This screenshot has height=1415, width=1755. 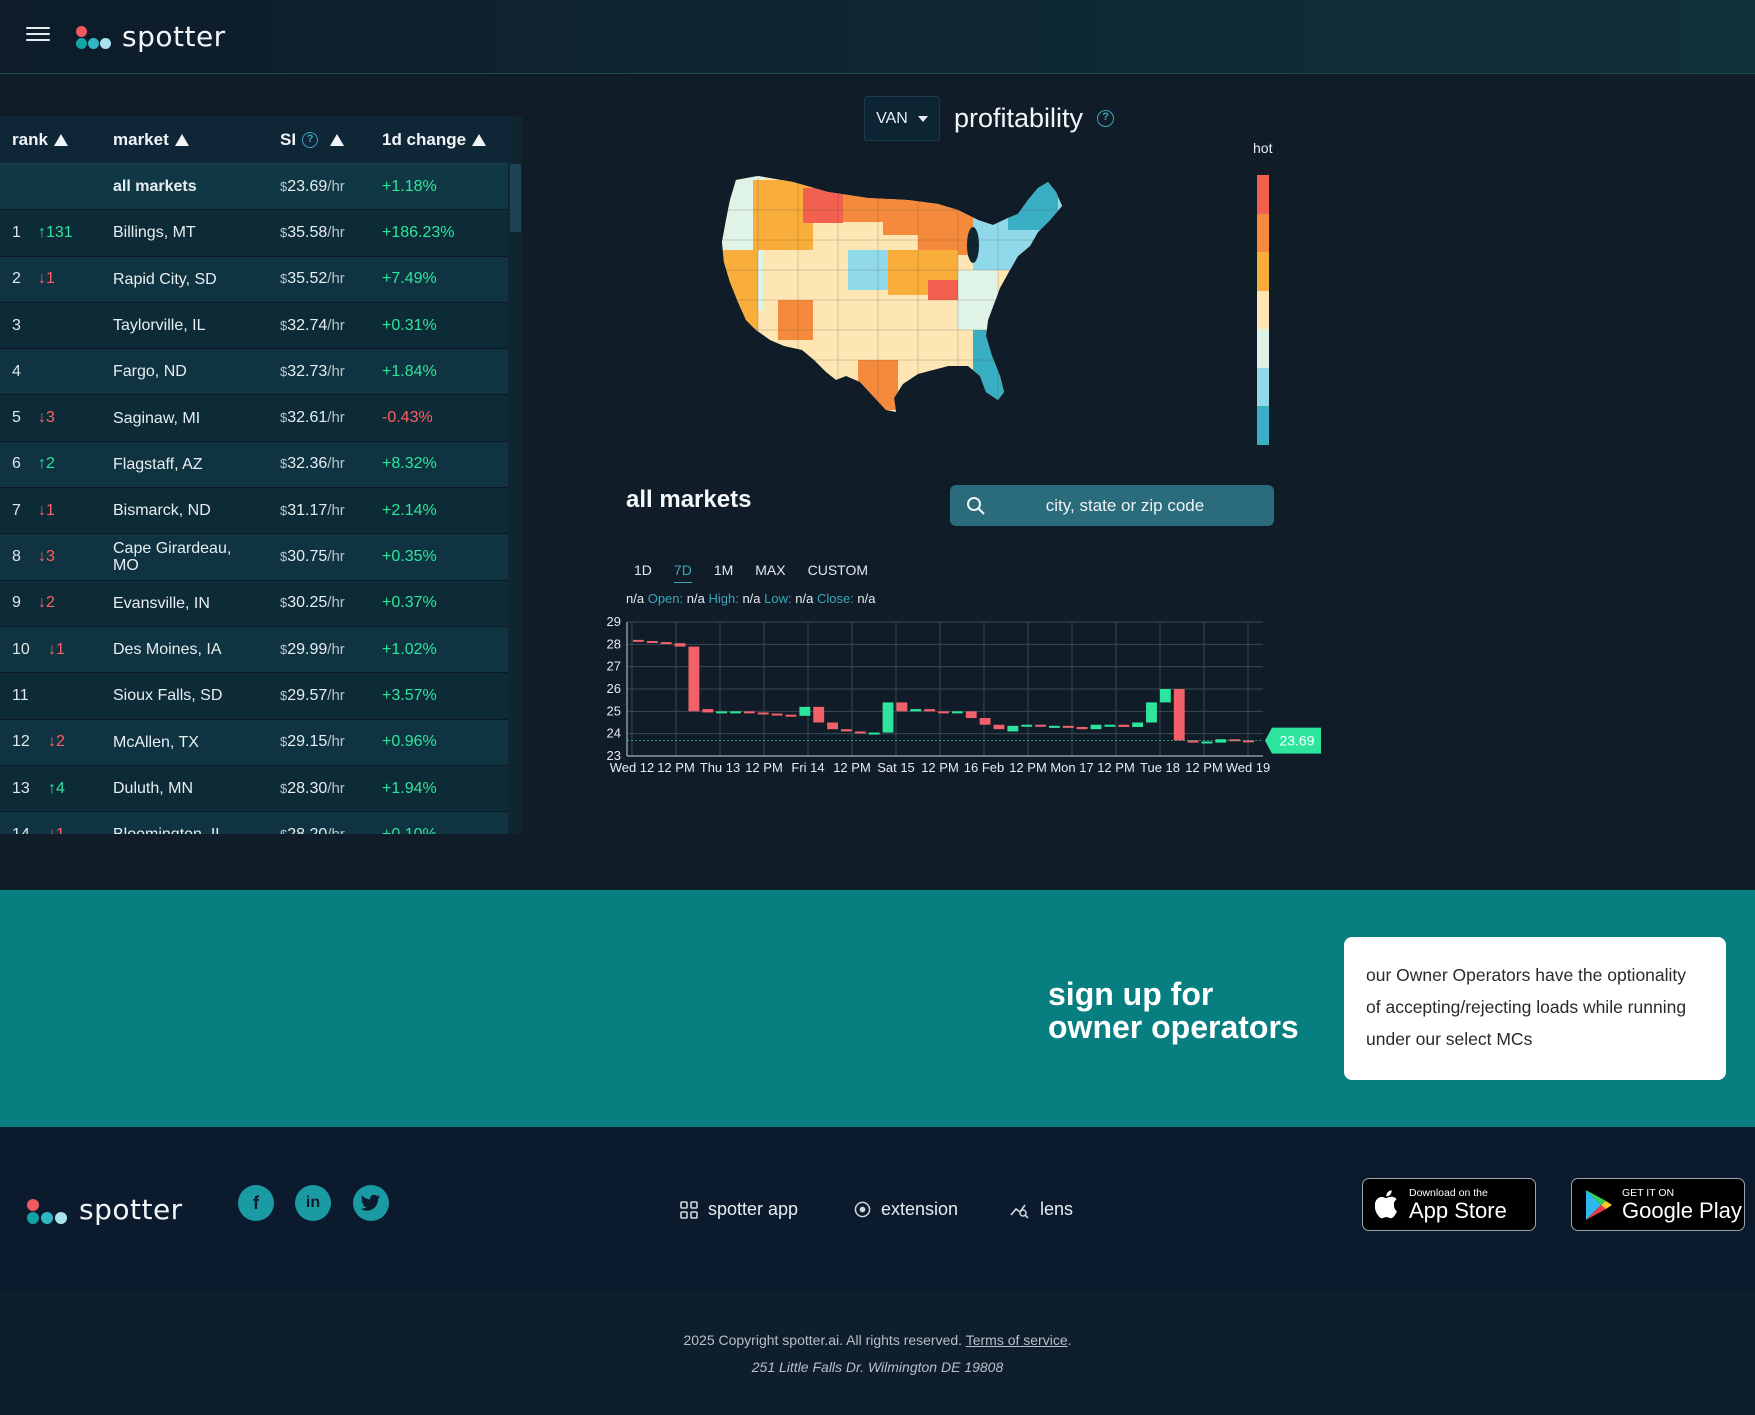 What do you see at coordinates (723, 570) in the screenshot?
I see `range-tab-1m: 1M` at bounding box center [723, 570].